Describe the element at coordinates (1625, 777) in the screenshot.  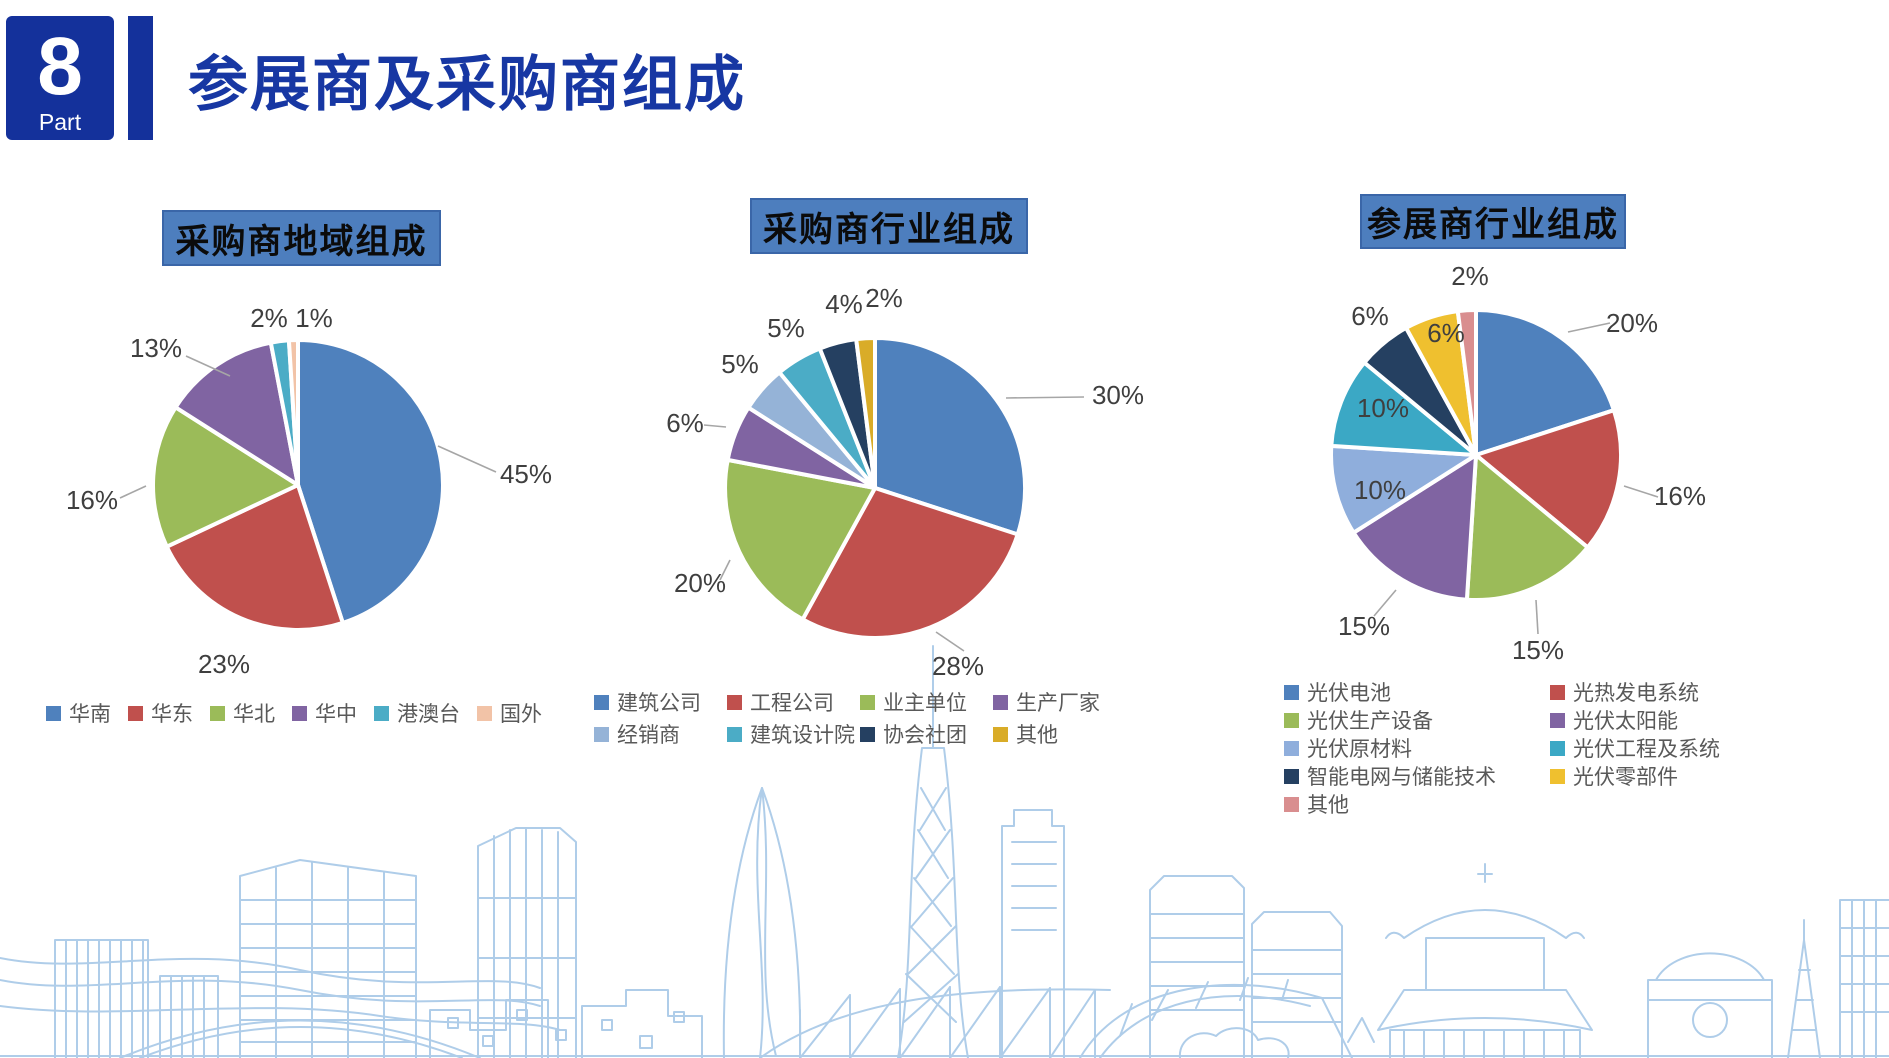
I see `legend-label: 光伏零部件` at that location.